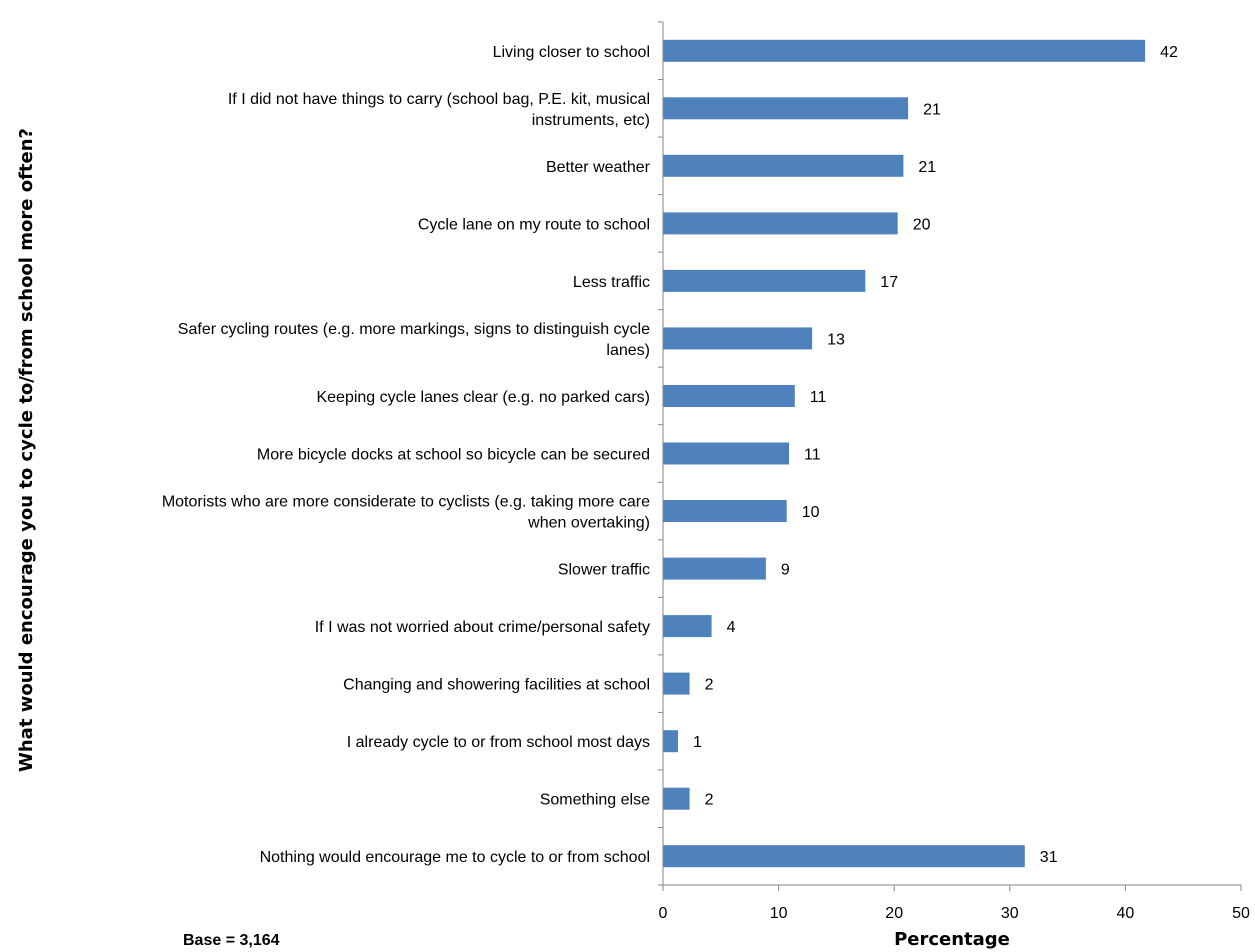  I want to click on x-tick-label: 20, so click(894, 913).